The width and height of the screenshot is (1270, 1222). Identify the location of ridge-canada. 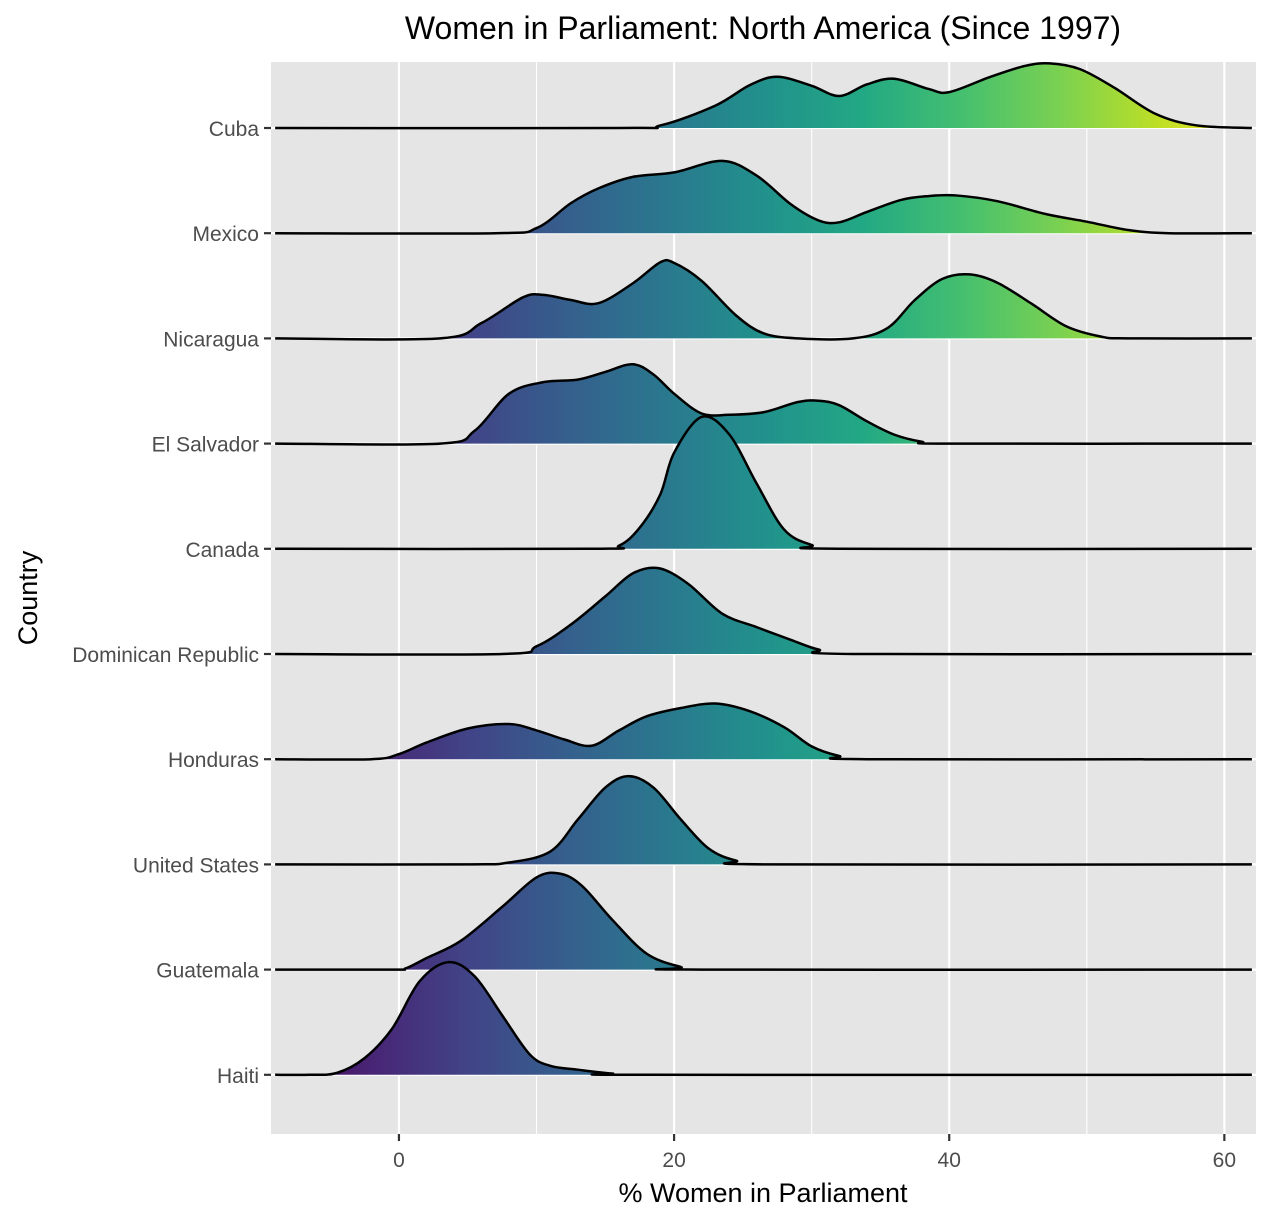
(763, 483).